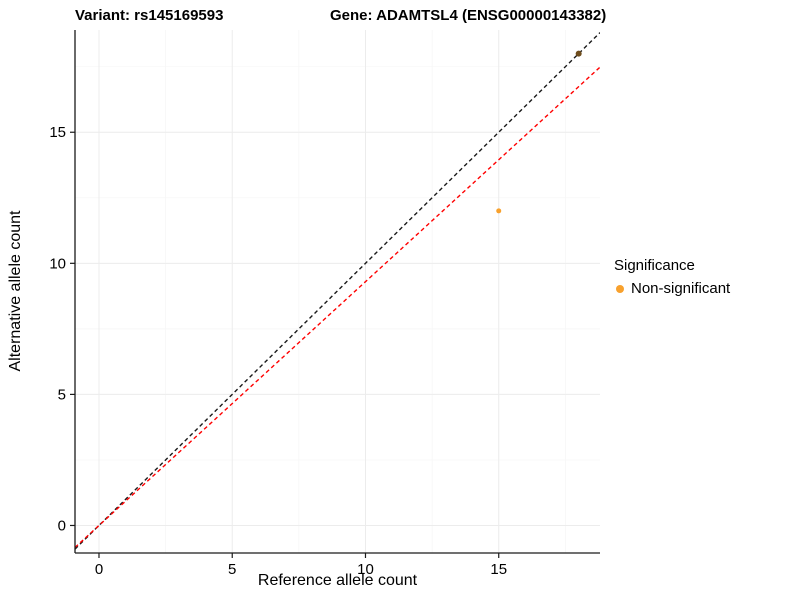  I want to click on x-tick-label: 0, so click(99, 569).